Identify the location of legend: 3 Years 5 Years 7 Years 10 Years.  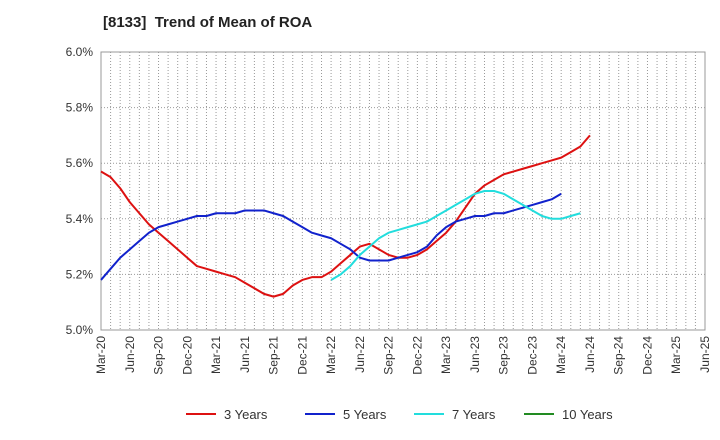
(399, 414).